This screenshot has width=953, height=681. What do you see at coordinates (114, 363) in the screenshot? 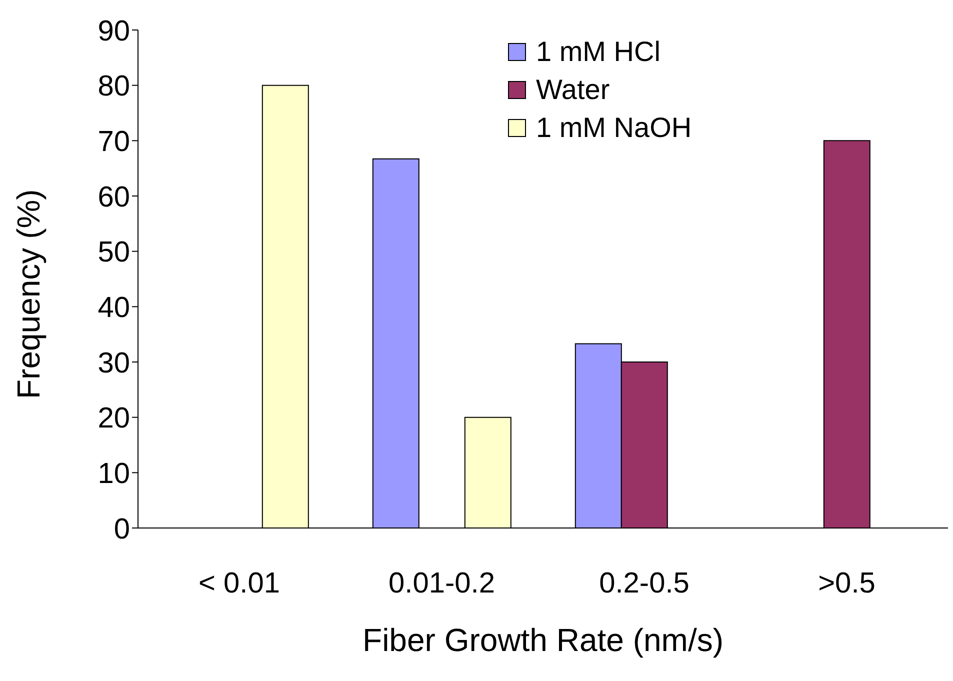
I see `y-tick-label: 30` at bounding box center [114, 363].